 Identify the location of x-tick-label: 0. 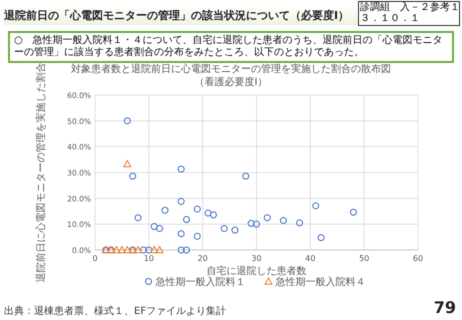
(95, 258).